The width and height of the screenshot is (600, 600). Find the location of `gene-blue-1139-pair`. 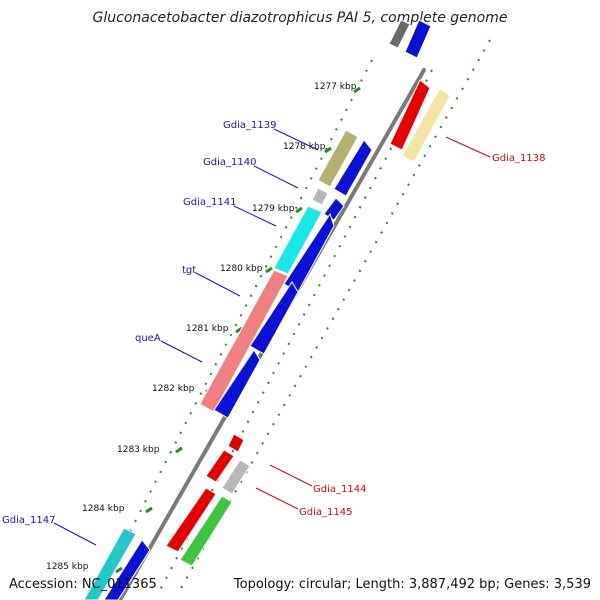

gene-blue-1139-pair is located at coordinates (353, 168).